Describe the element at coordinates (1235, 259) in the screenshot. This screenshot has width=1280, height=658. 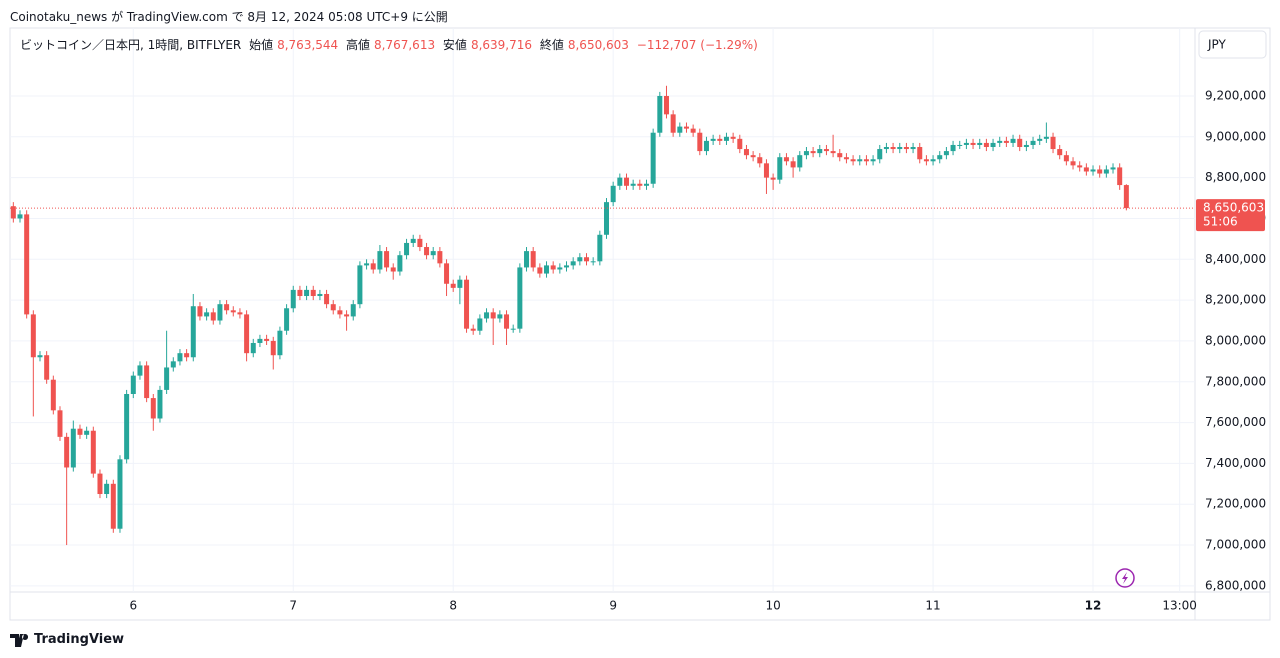
I see `y-tick-label: 8,400,000` at that location.